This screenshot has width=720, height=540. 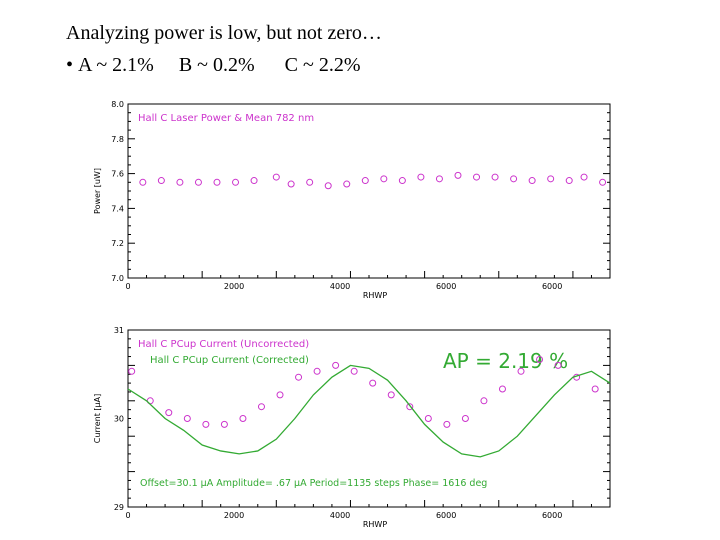 I want to click on chart2-title: Hall C PCup Current (Uncorrected), so click(x=223, y=344).